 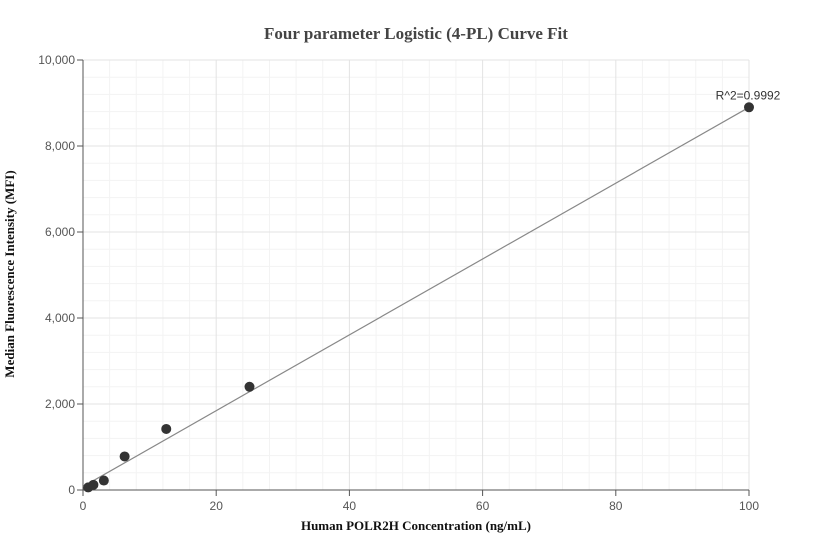 What do you see at coordinates (60, 275) in the screenshot?
I see `y-ticks: 0 2,000 4,000 6,000 8,000 10,000` at bounding box center [60, 275].